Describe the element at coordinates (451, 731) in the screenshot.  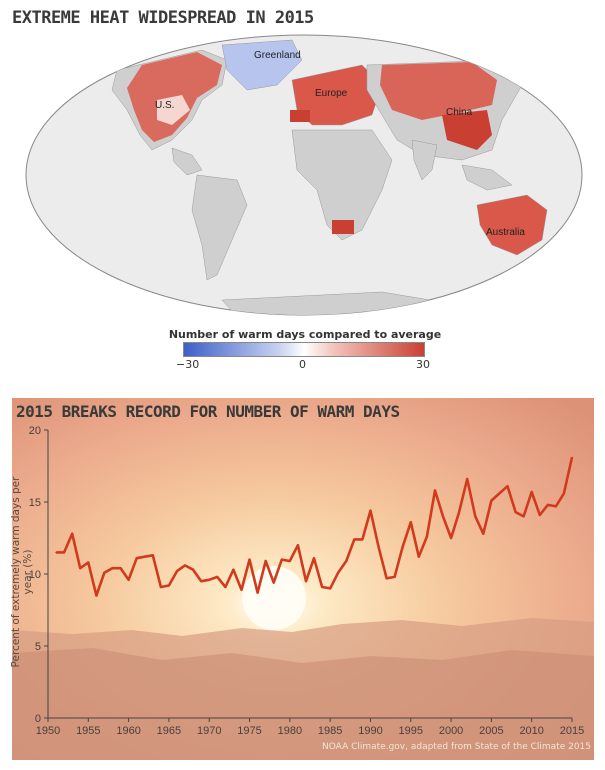
I see `x-tick-label: 2000` at that location.